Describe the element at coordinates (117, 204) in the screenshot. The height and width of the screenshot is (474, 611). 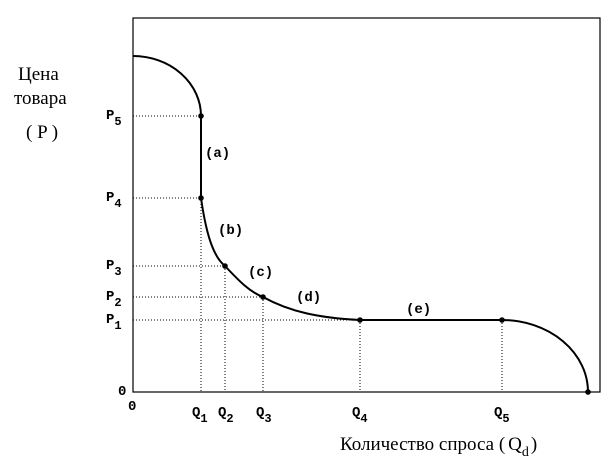
I see `y-tick-label-sub: 4` at that location.